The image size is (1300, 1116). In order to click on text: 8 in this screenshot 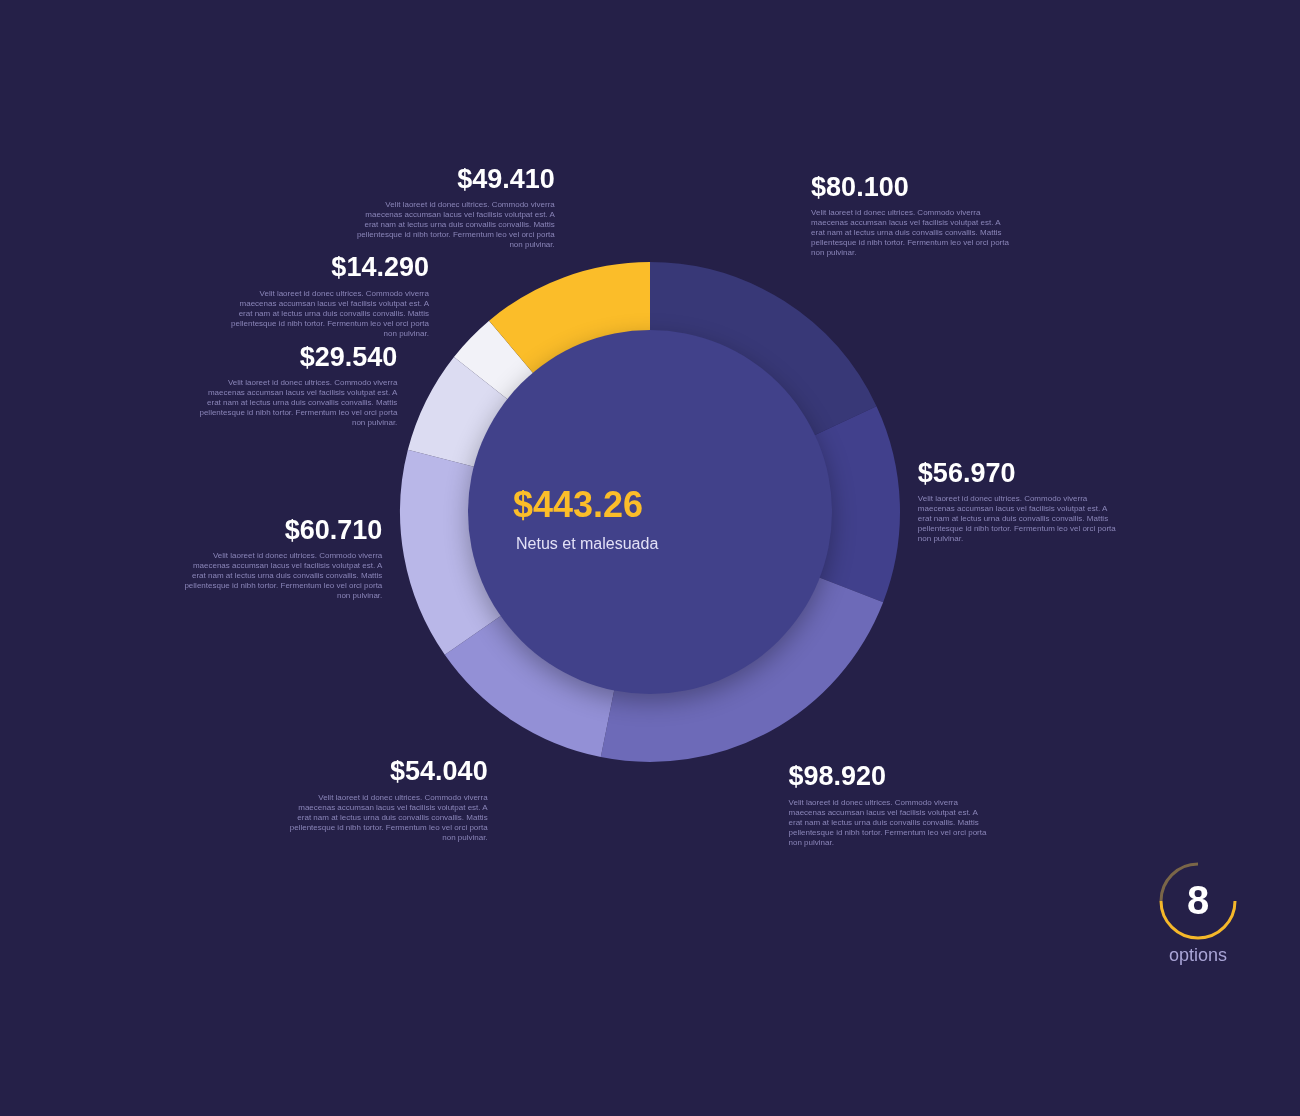, I will do `click(1198, 900)`.